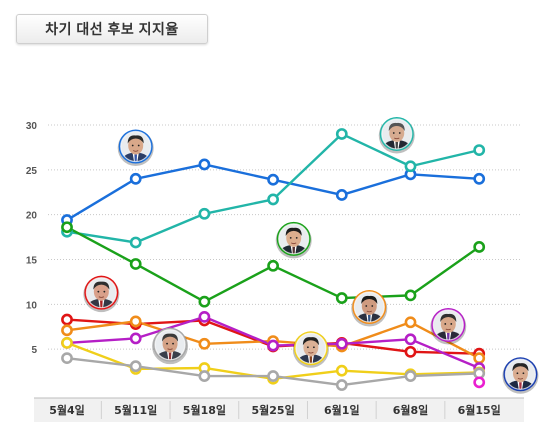  I want to click on portrait-blue-candidate-icon, so click(135, 148).